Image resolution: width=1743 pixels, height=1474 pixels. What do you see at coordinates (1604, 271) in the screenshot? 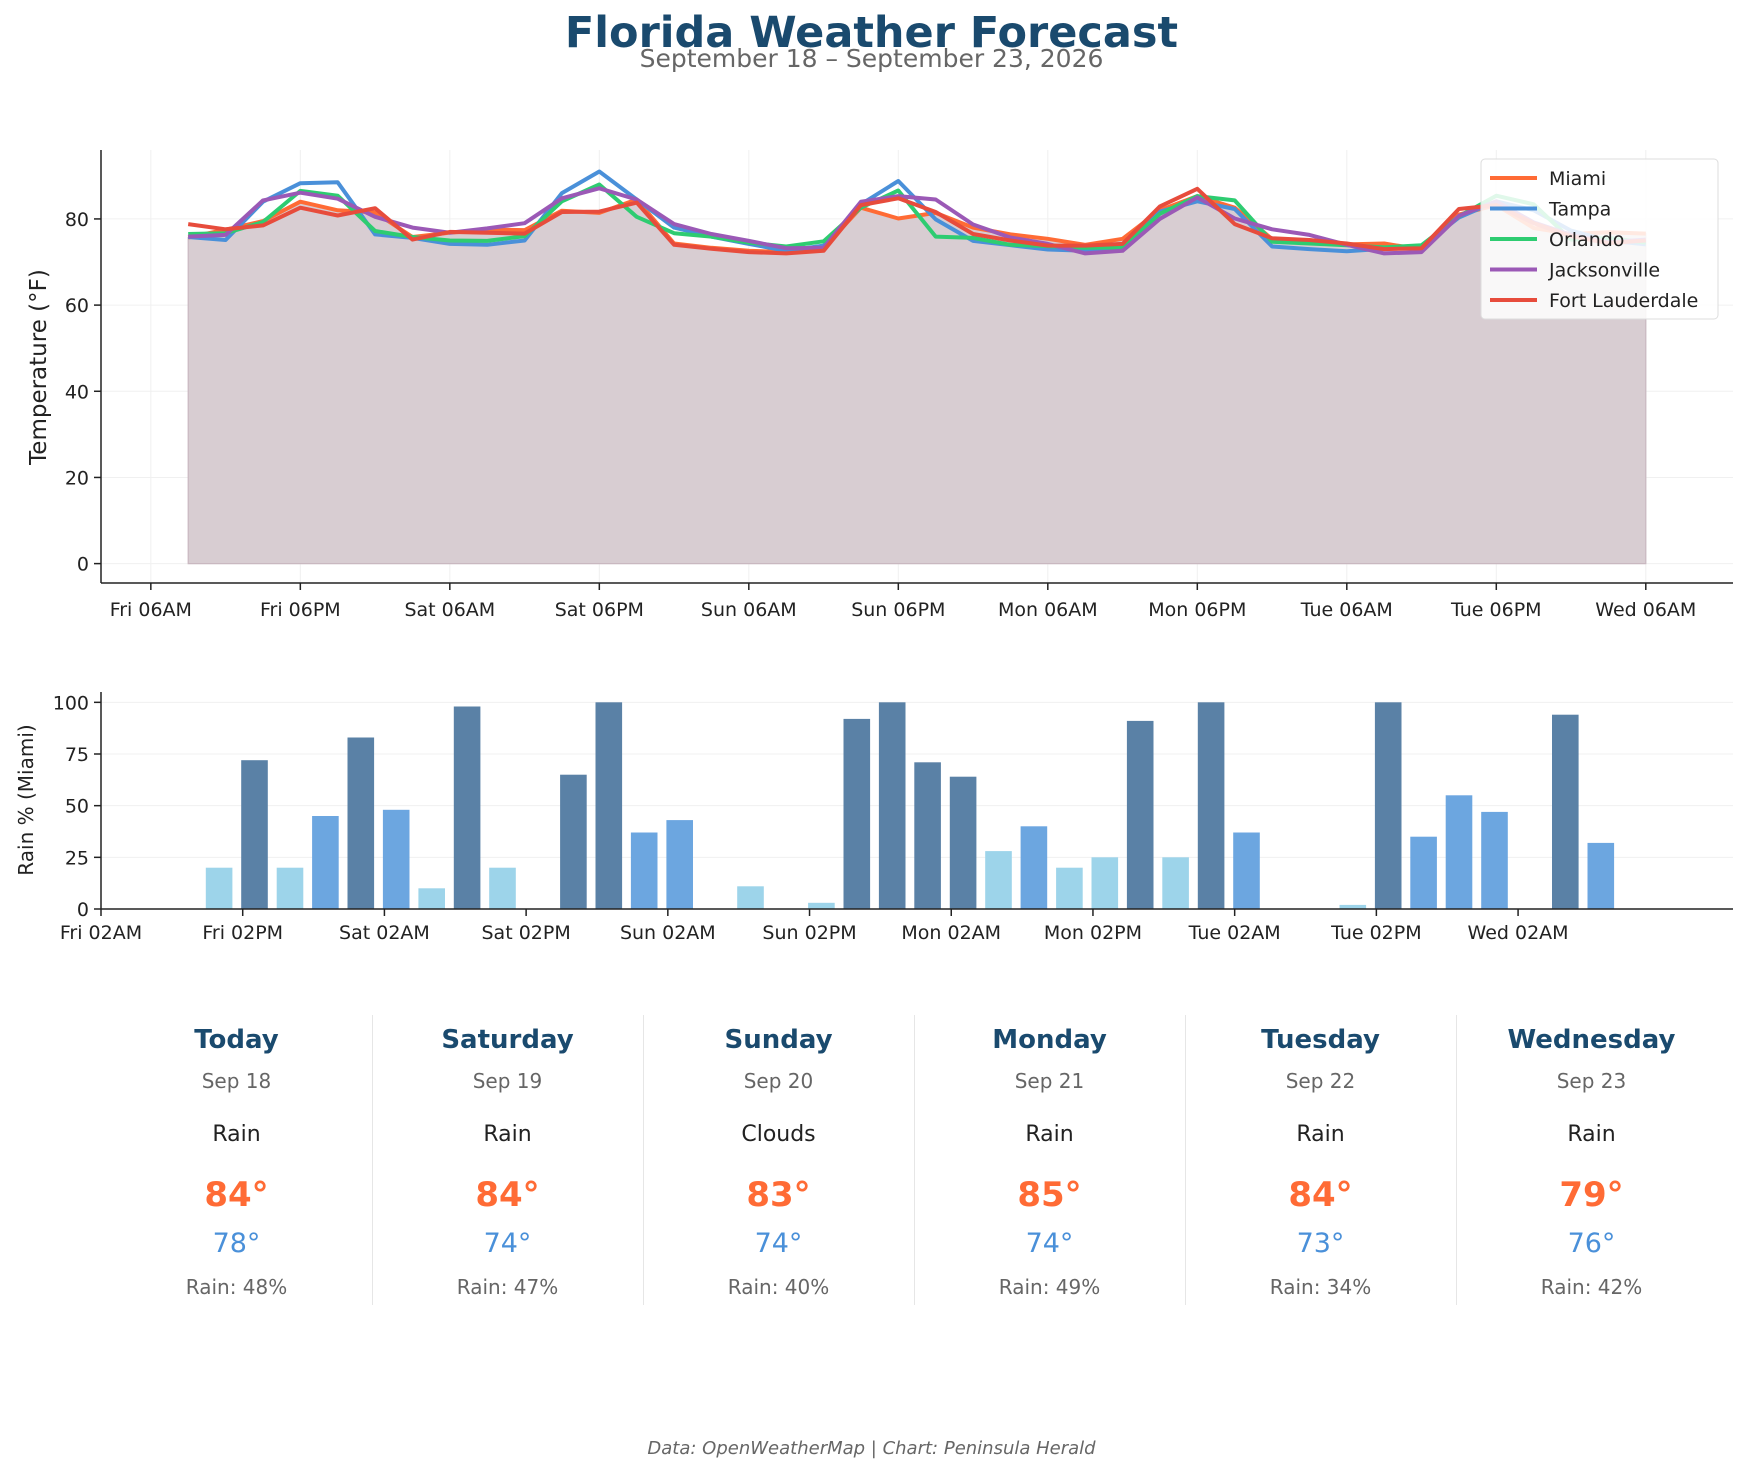
I see `legend-label: Jacksonville` at bounding box center [1604, 271].